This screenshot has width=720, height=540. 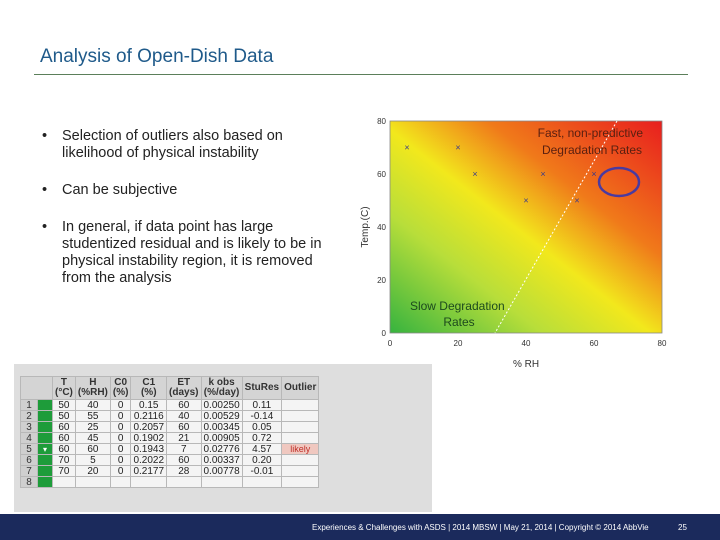 I want to click on table-cell: 0.2177, so click(x=149, y=471).